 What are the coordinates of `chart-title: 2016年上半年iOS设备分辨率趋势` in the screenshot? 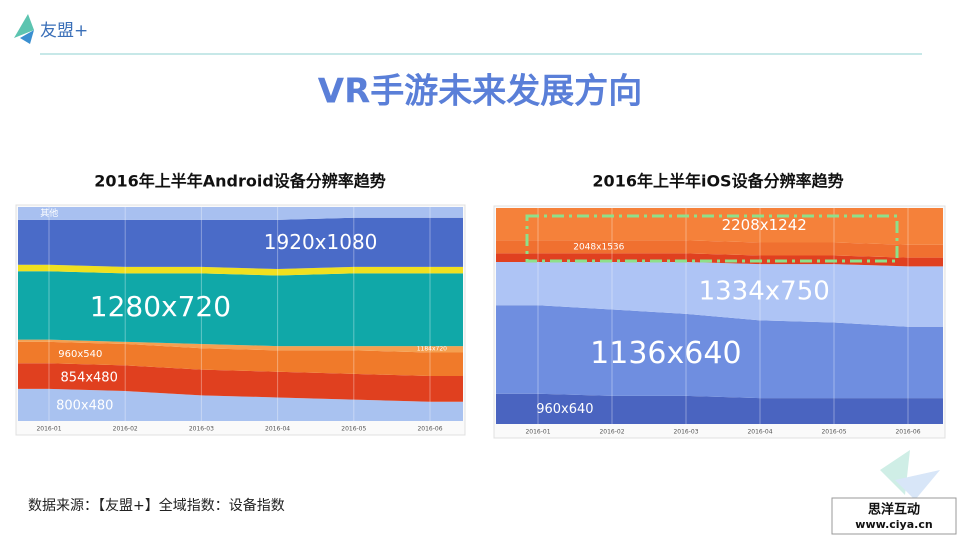 It's located at (717, 181).